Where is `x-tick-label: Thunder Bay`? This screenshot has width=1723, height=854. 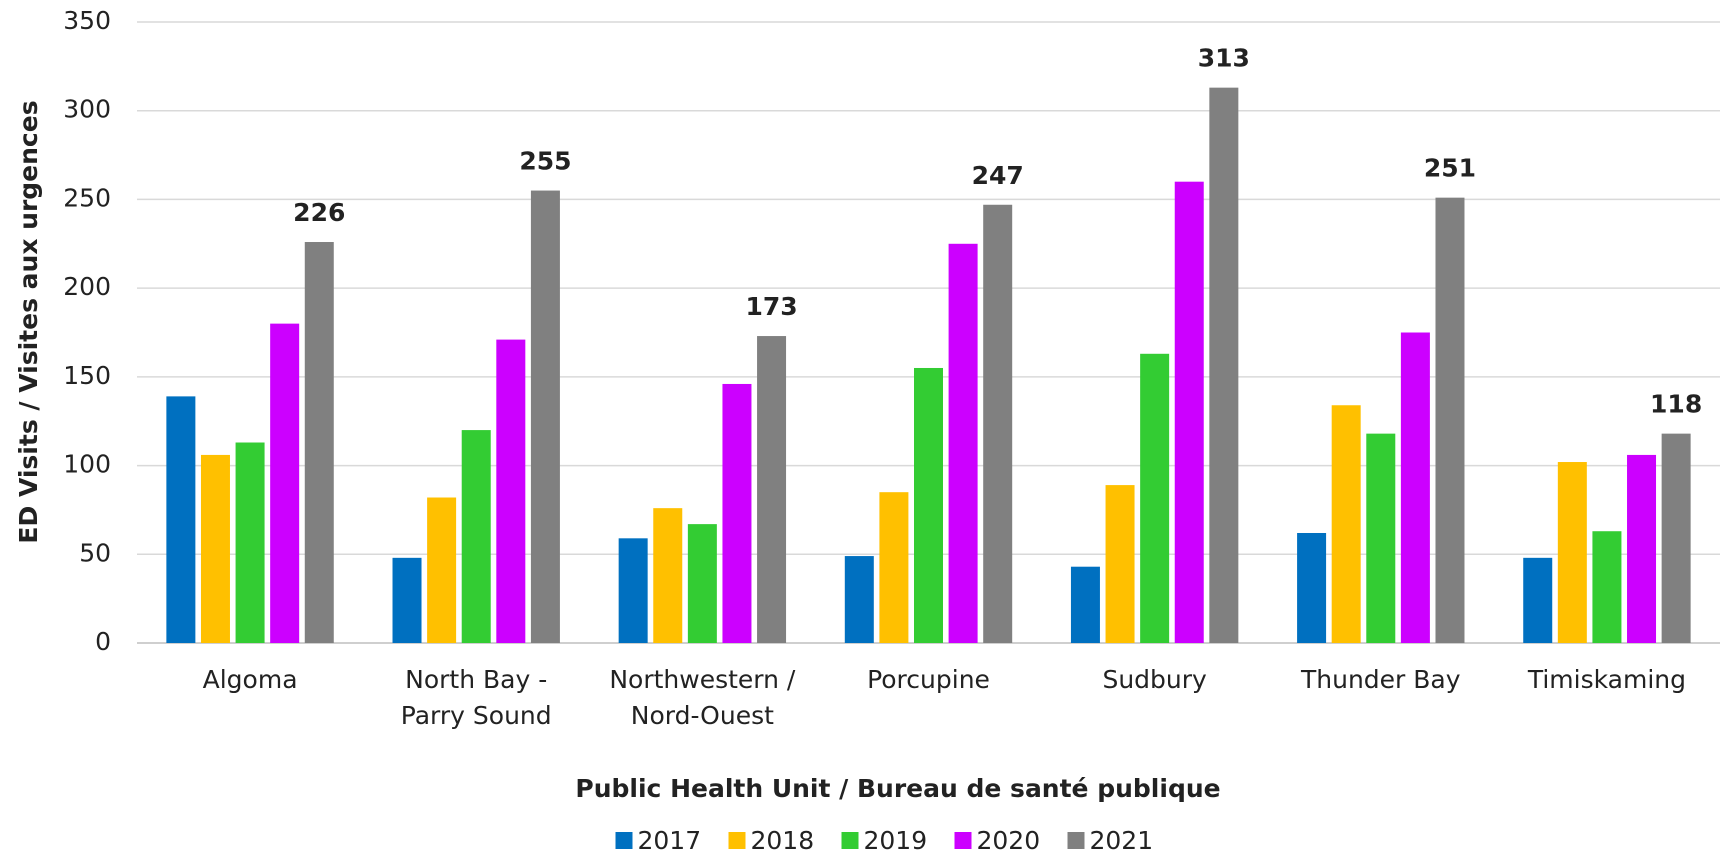
x-tick-label: Thunder Bay is located at coordinates (1380, 679).